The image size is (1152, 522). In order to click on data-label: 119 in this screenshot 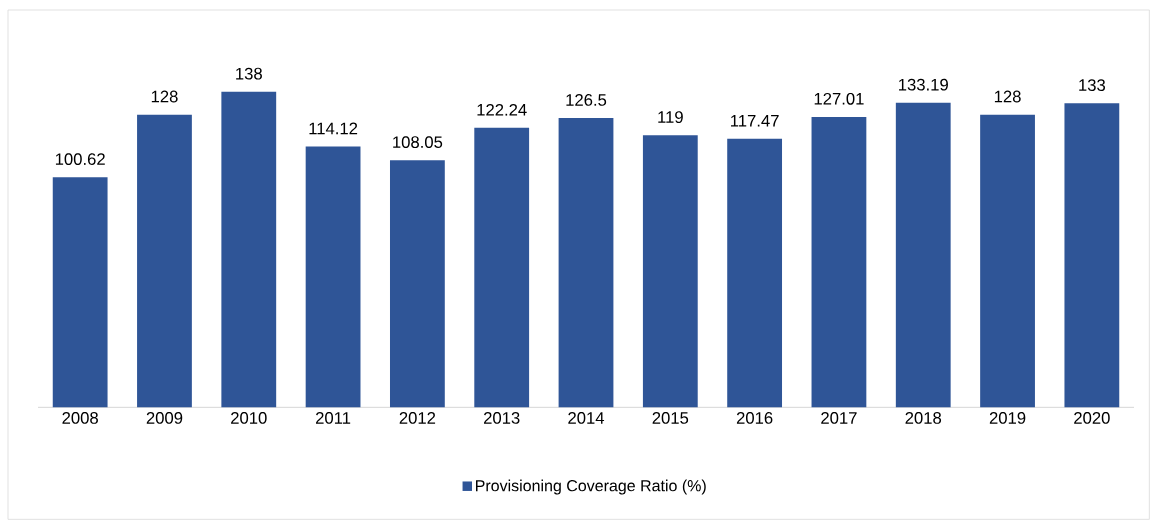, I will do `click(670, 117)`.